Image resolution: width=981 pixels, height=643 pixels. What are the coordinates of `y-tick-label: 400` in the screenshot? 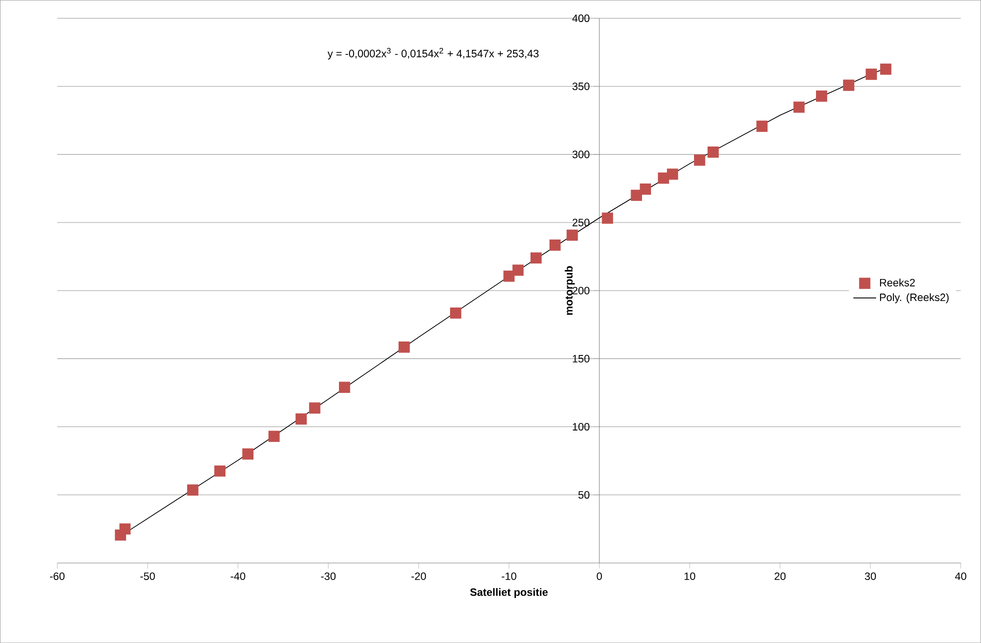 It's located at (581, 18).